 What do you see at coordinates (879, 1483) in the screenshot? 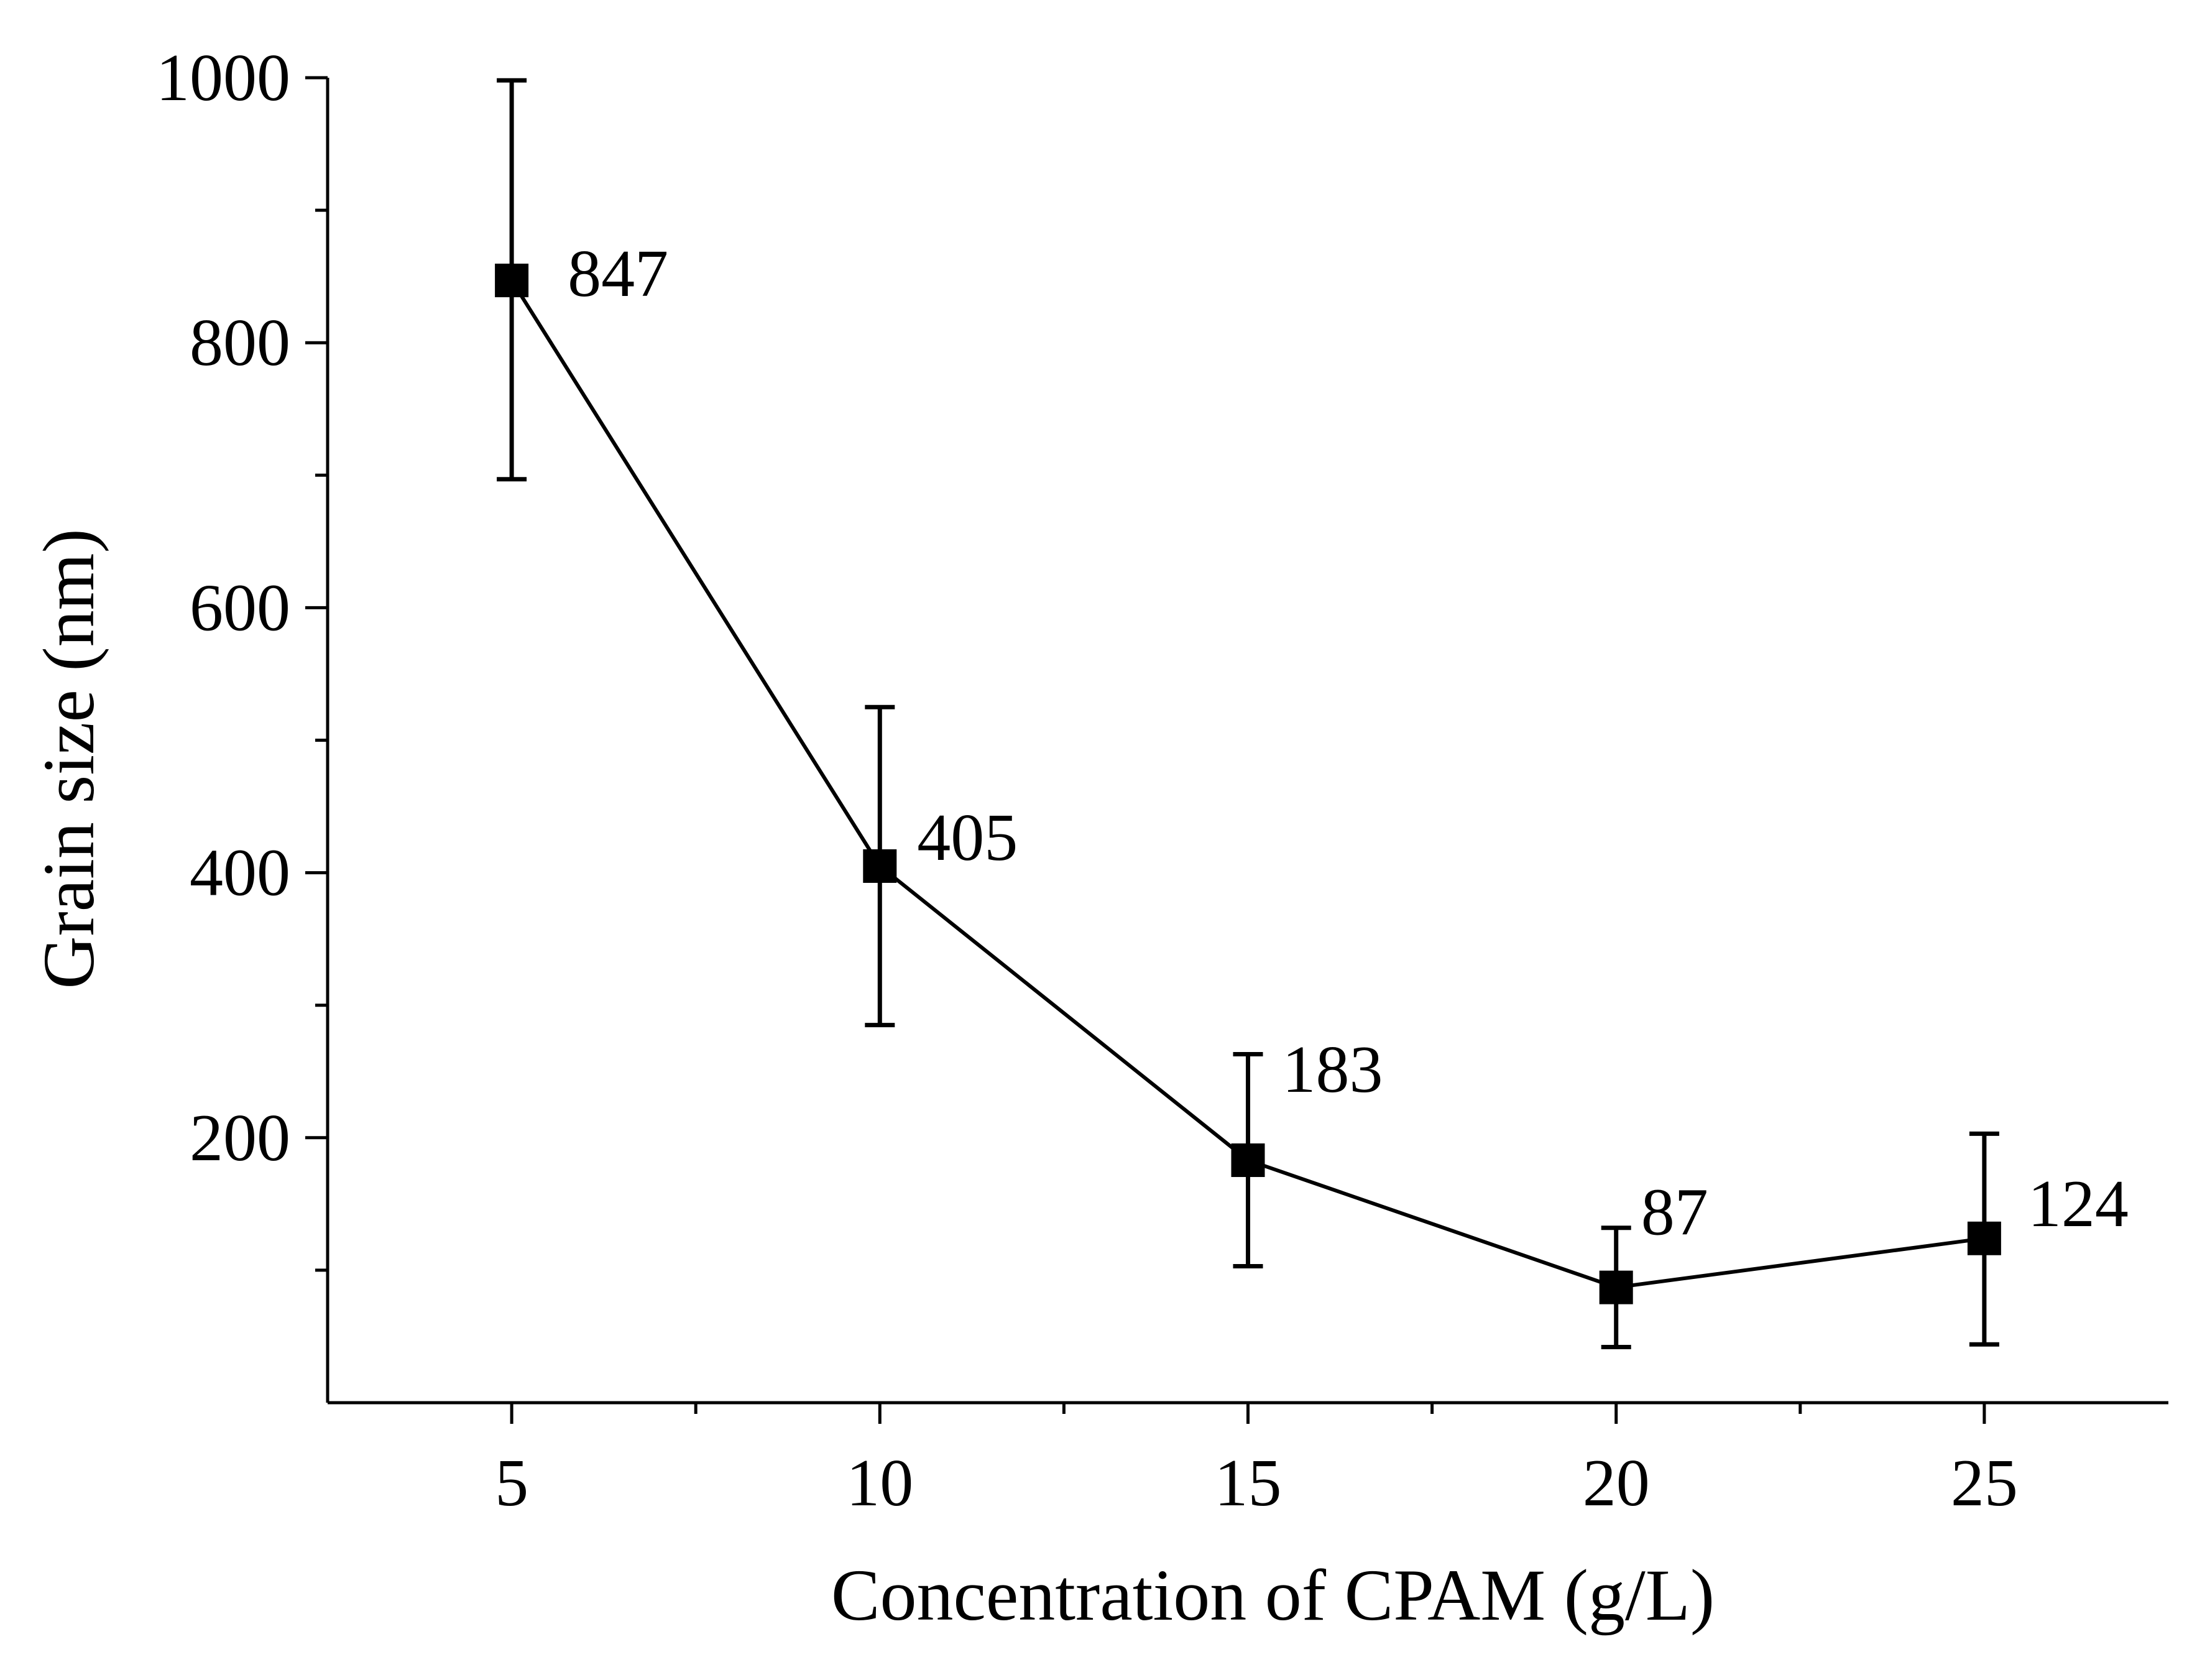
I see `x-tick-label-10: 10` at bounding box center [879, 1483].